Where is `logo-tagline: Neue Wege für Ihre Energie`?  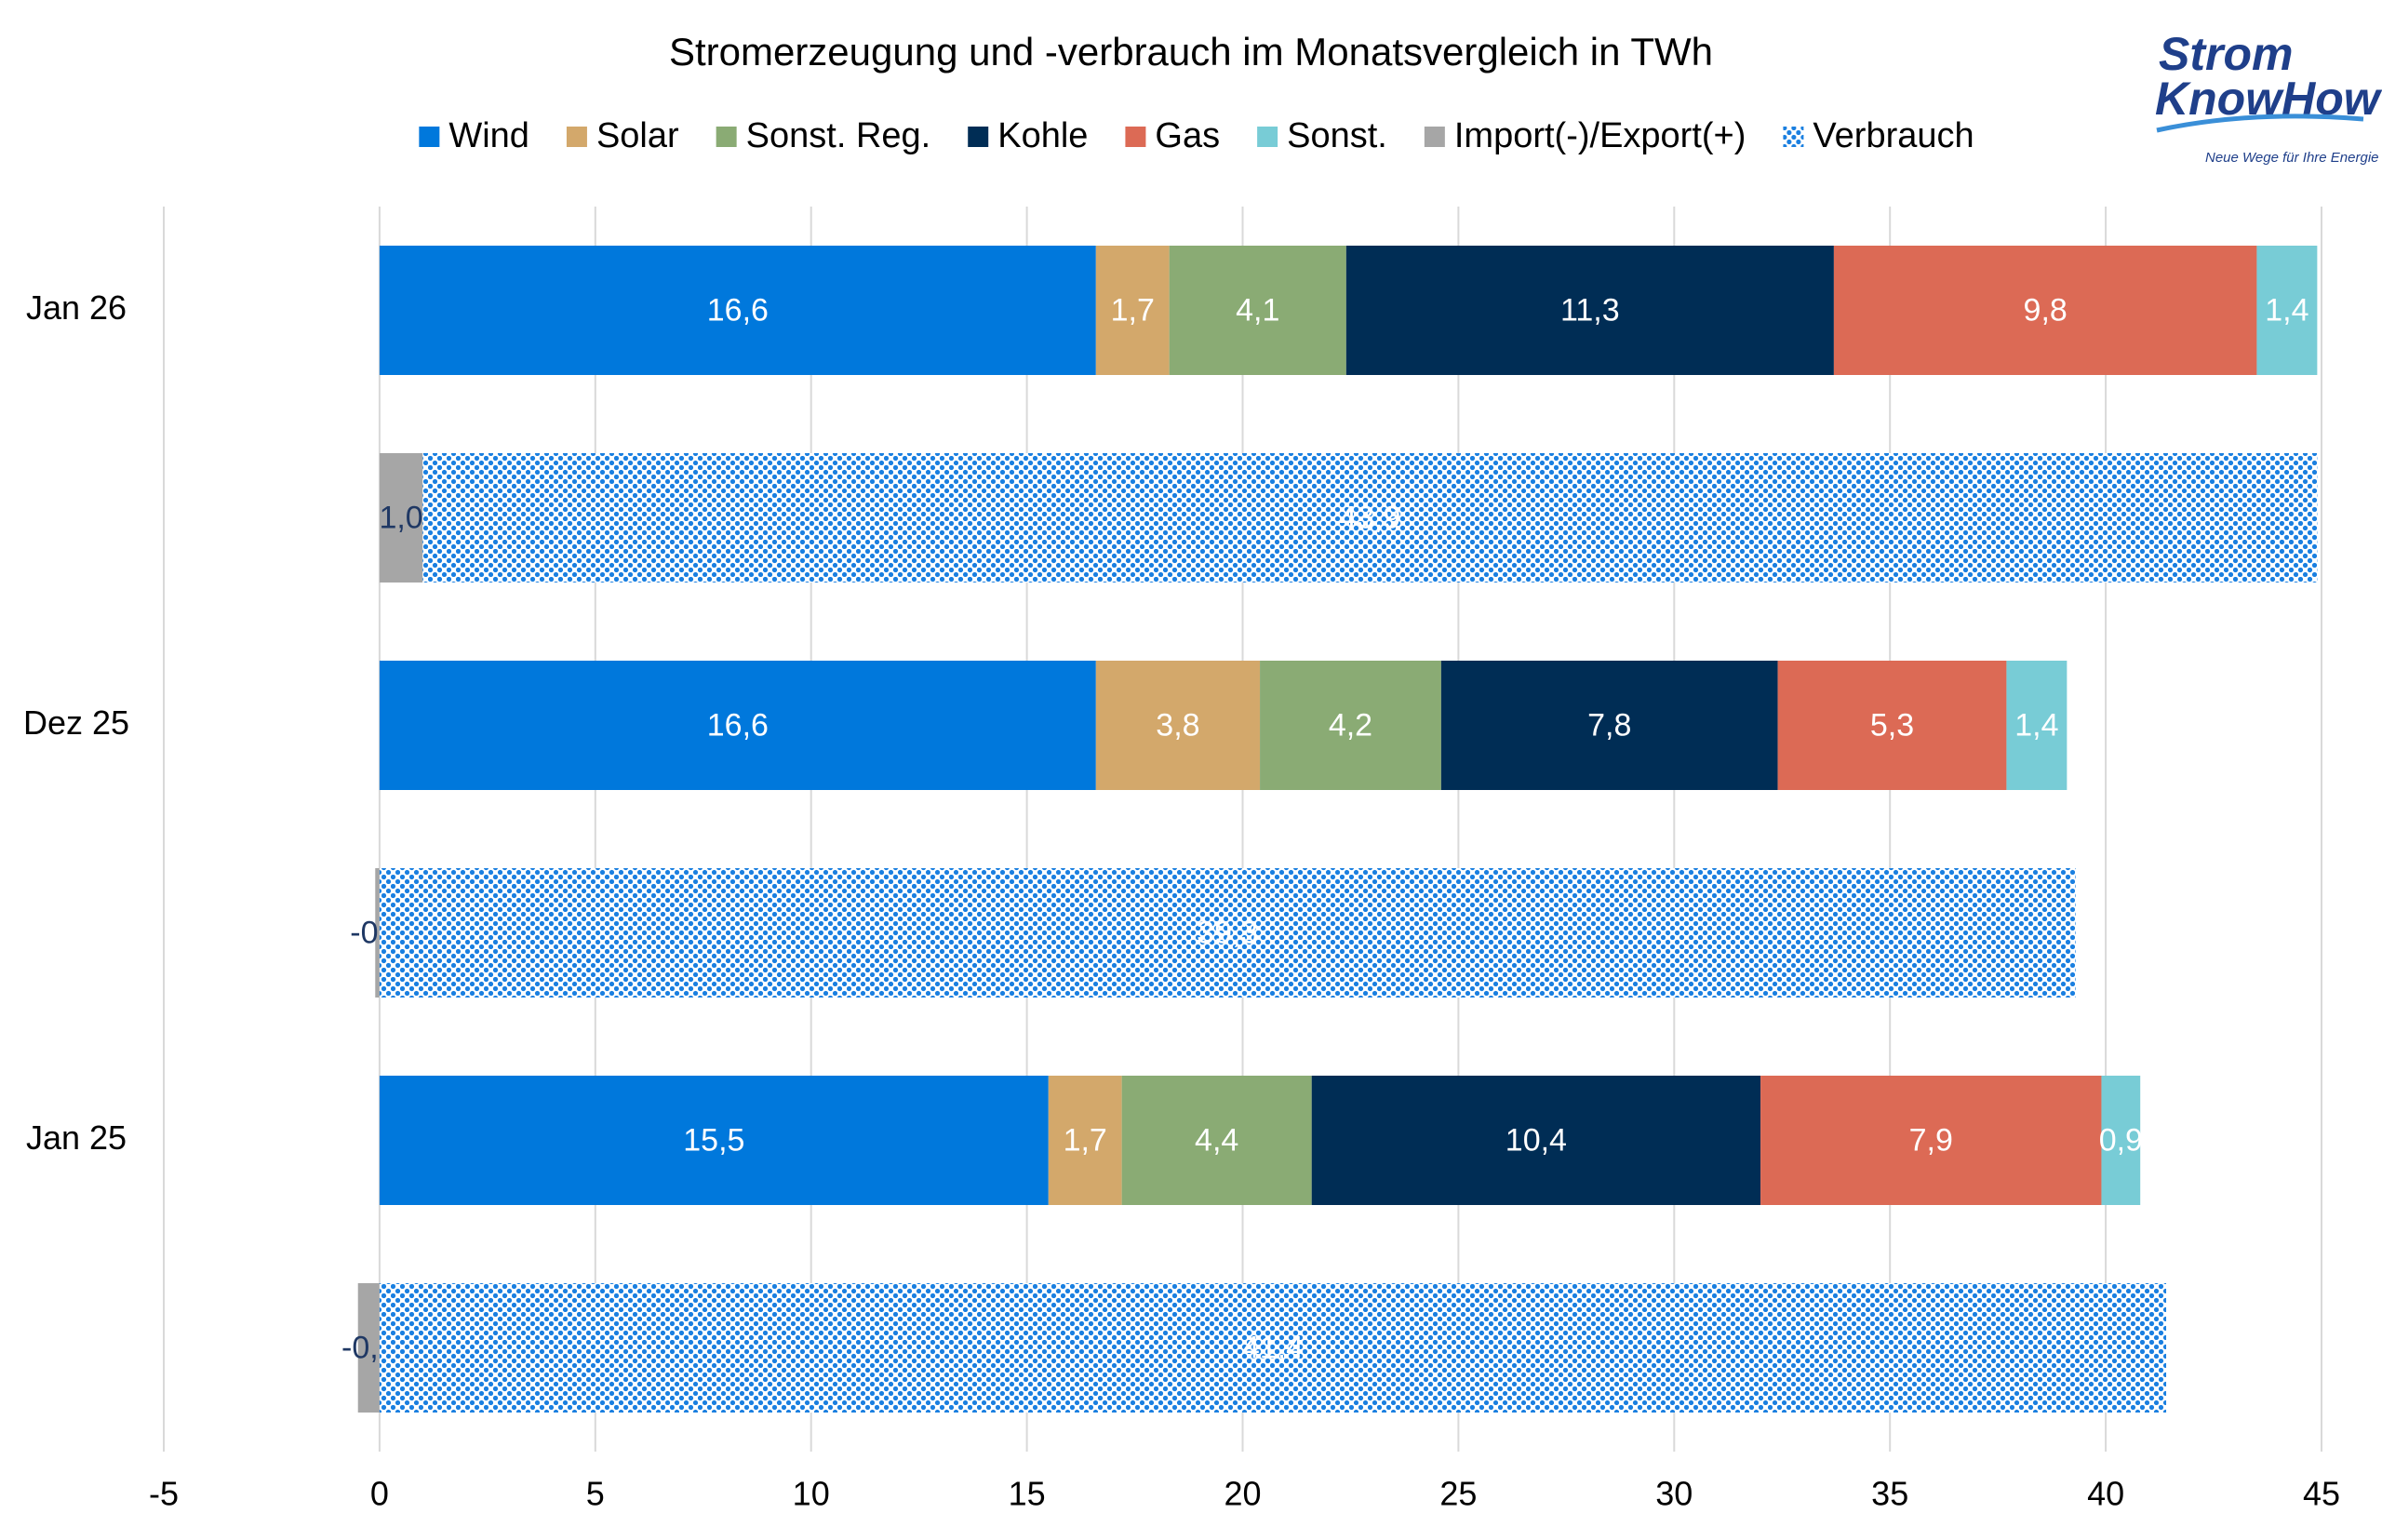 logo-tagline: Neue Wege für Ihre Energie is located at coordinates (2292, 158).